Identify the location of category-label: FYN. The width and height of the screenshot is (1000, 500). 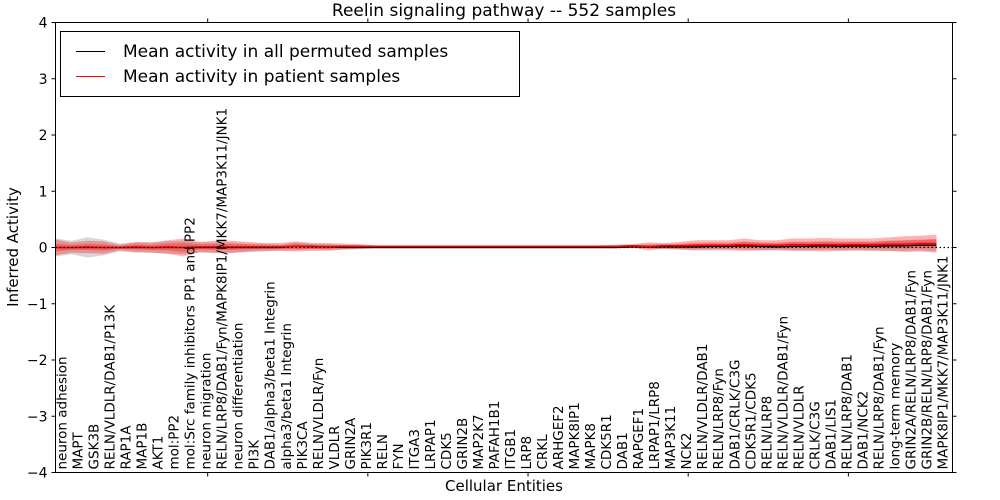
(399, 456).